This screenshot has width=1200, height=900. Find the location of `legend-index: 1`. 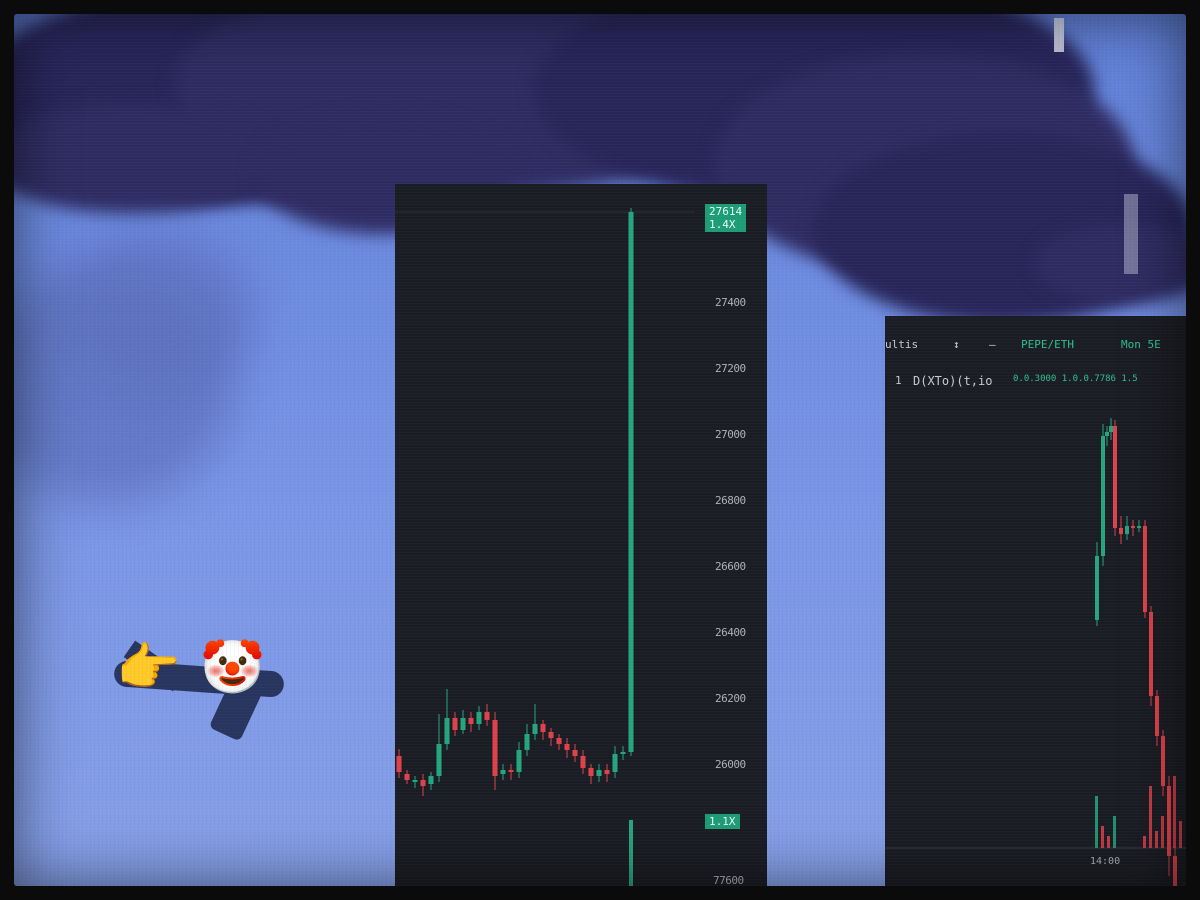

legend-index: 1 is located at coordinates (898, 380).